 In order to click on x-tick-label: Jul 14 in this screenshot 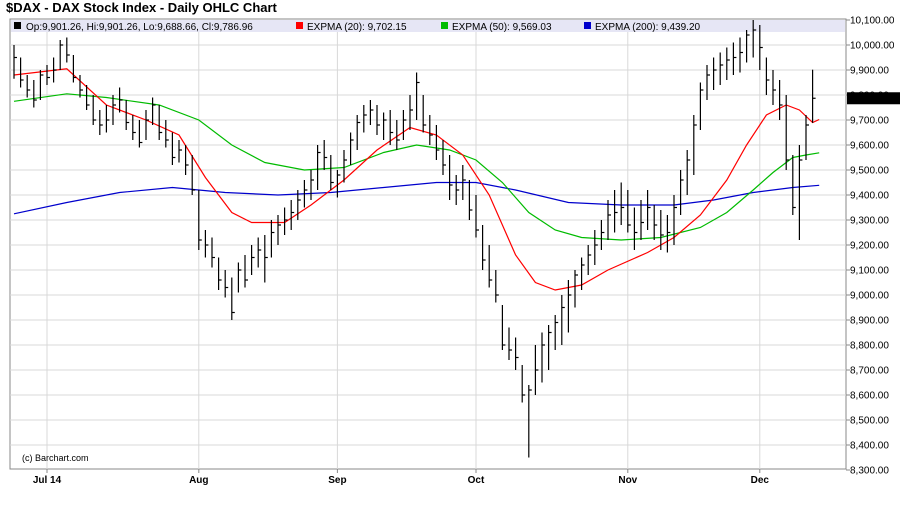, I will do `click(47, 480)`.